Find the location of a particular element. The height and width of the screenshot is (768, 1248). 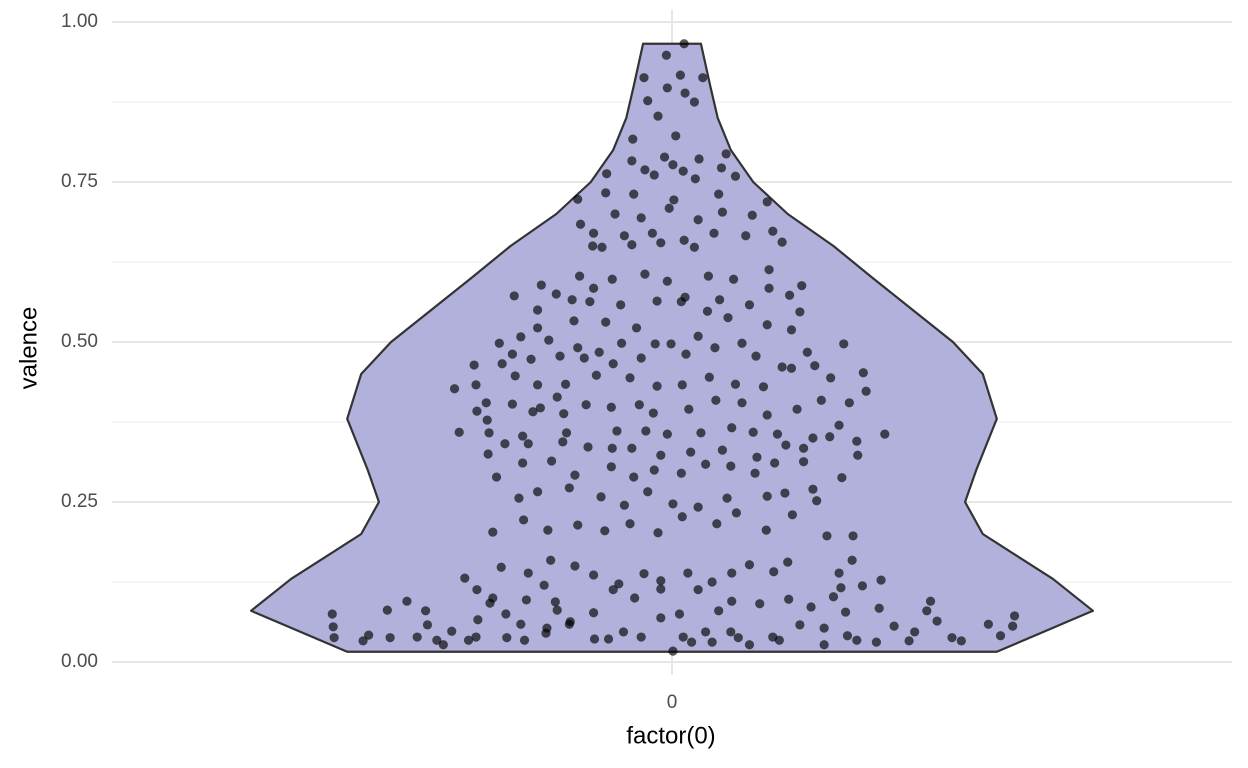

x-tick-label: 0 is located at coordinates (672, 702).